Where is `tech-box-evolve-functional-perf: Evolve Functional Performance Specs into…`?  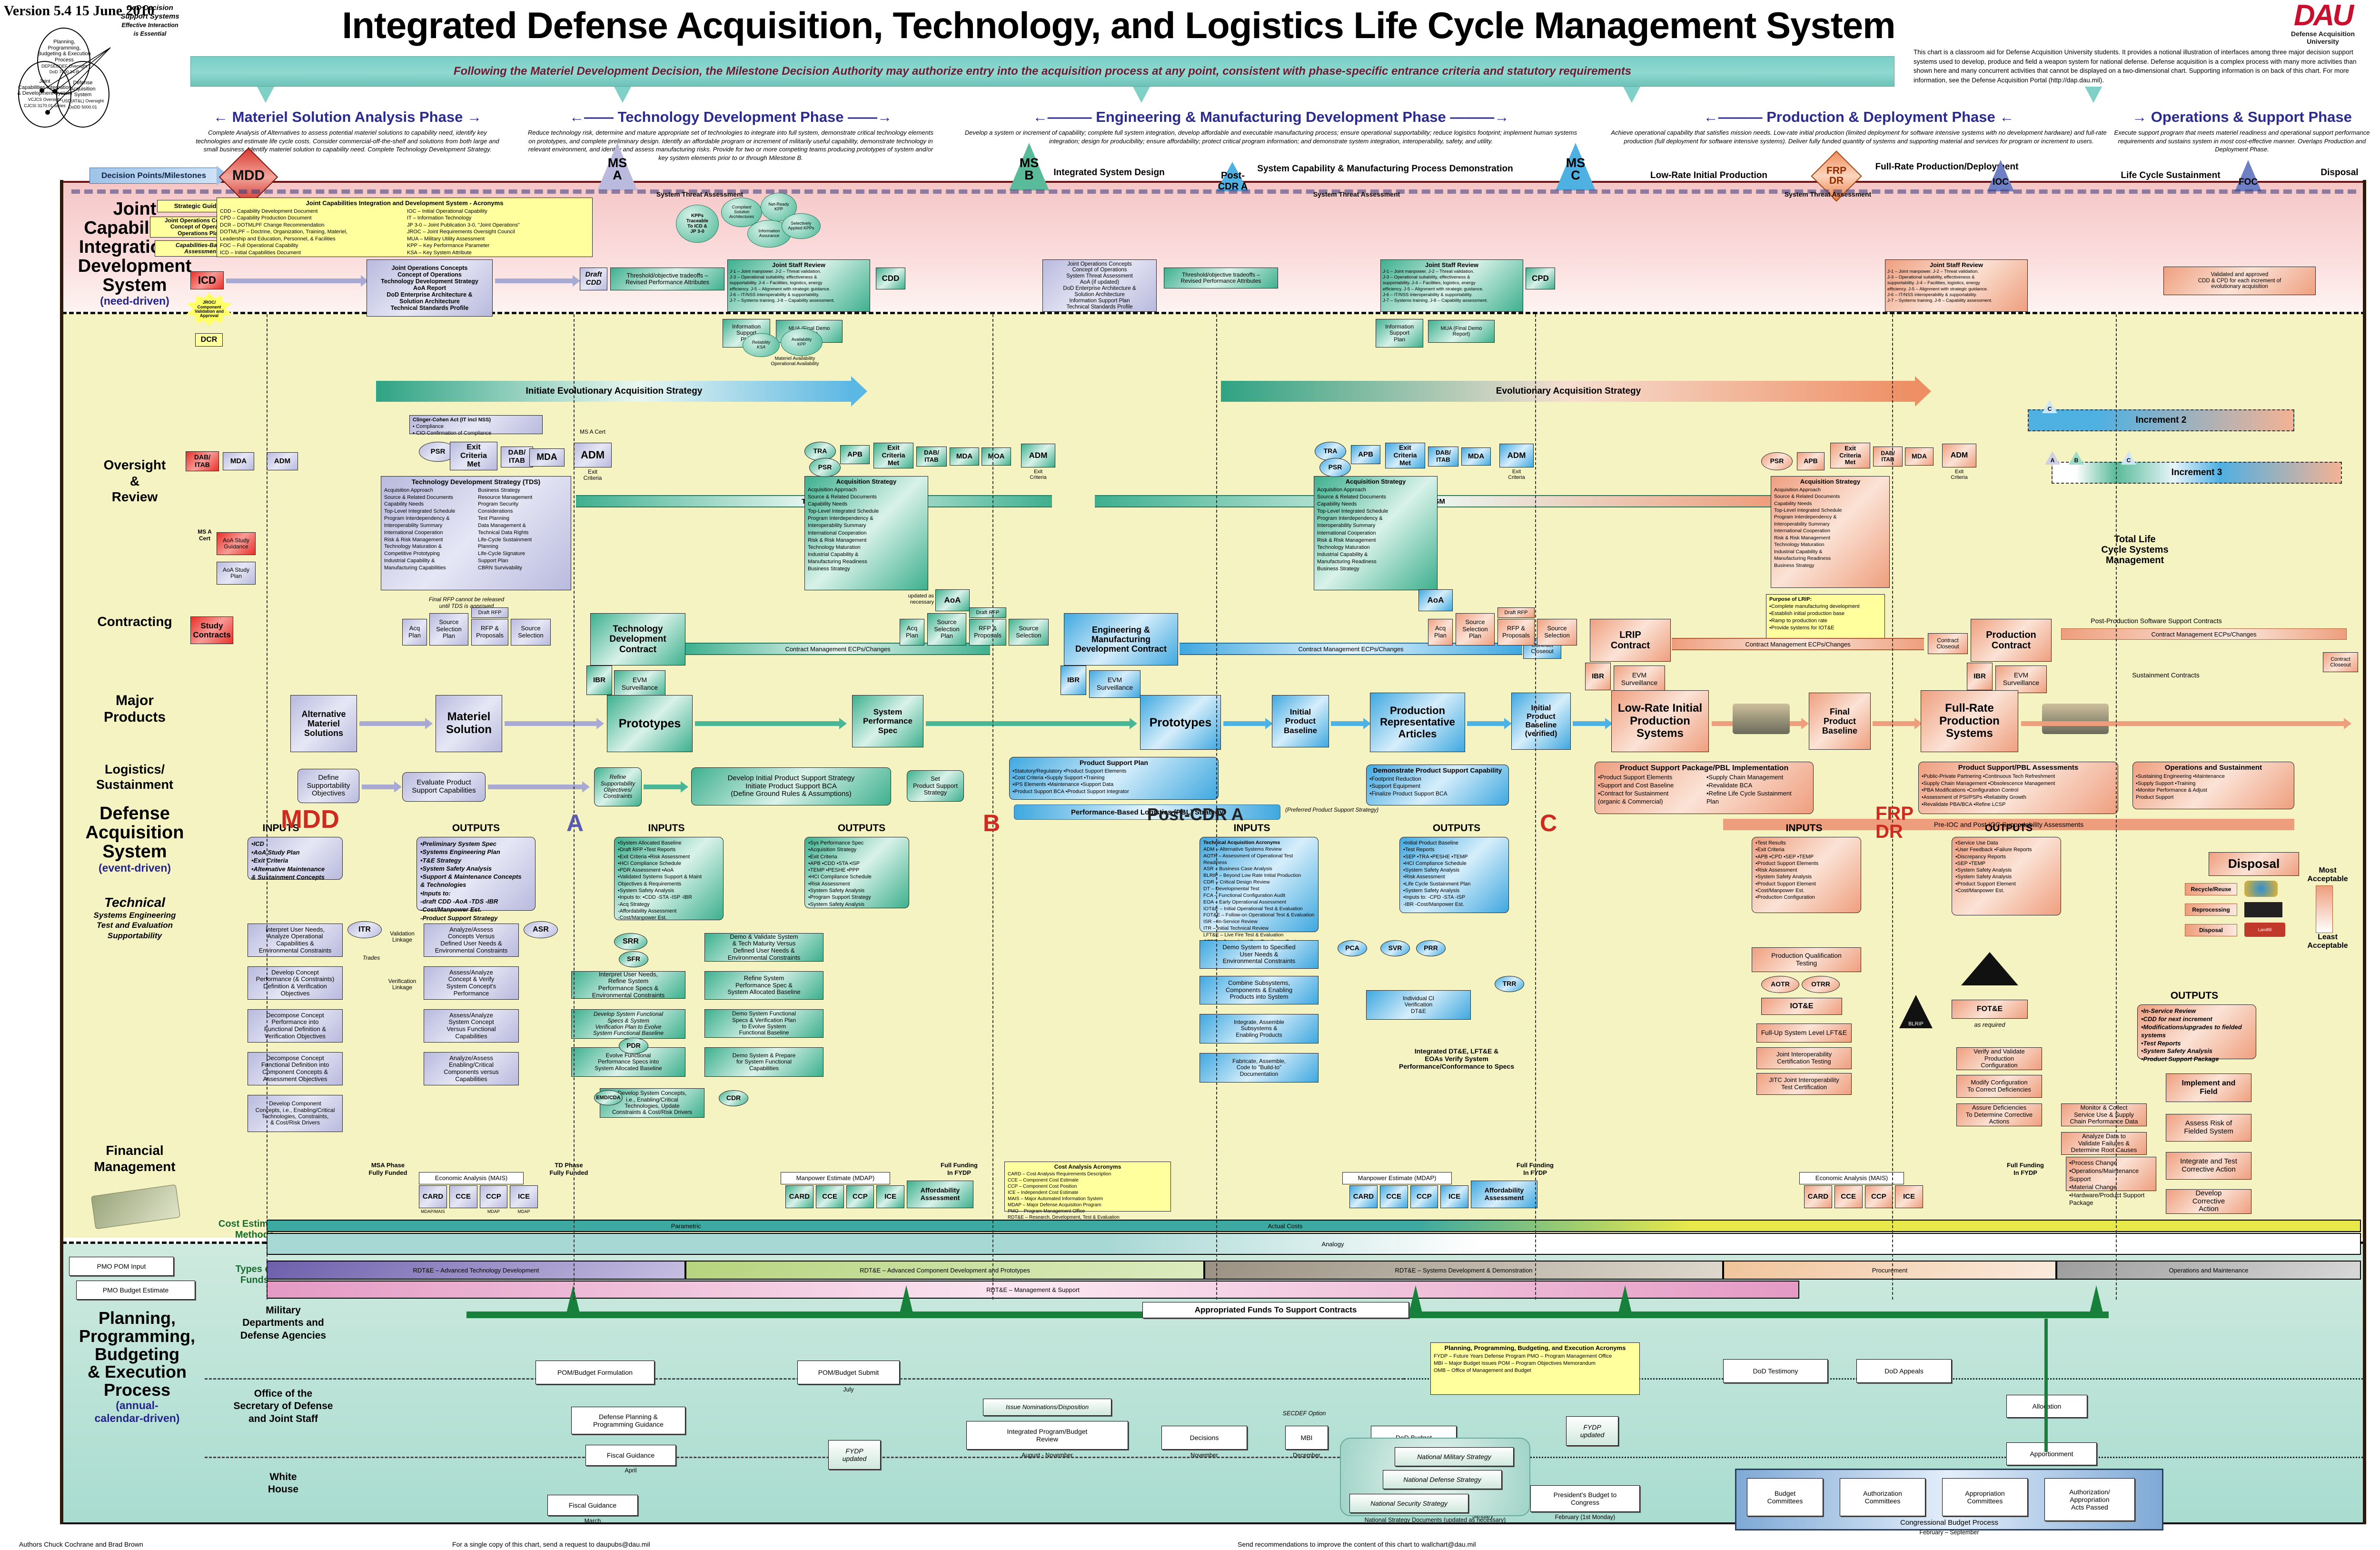 tech-box-evolve-functional-perf: Evolve Functional Performance Specs into… is located at coordinates (628, 1062).